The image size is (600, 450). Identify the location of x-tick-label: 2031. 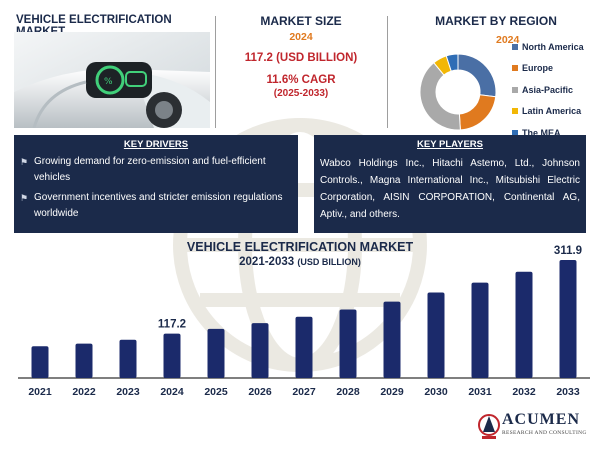
(480, 392).